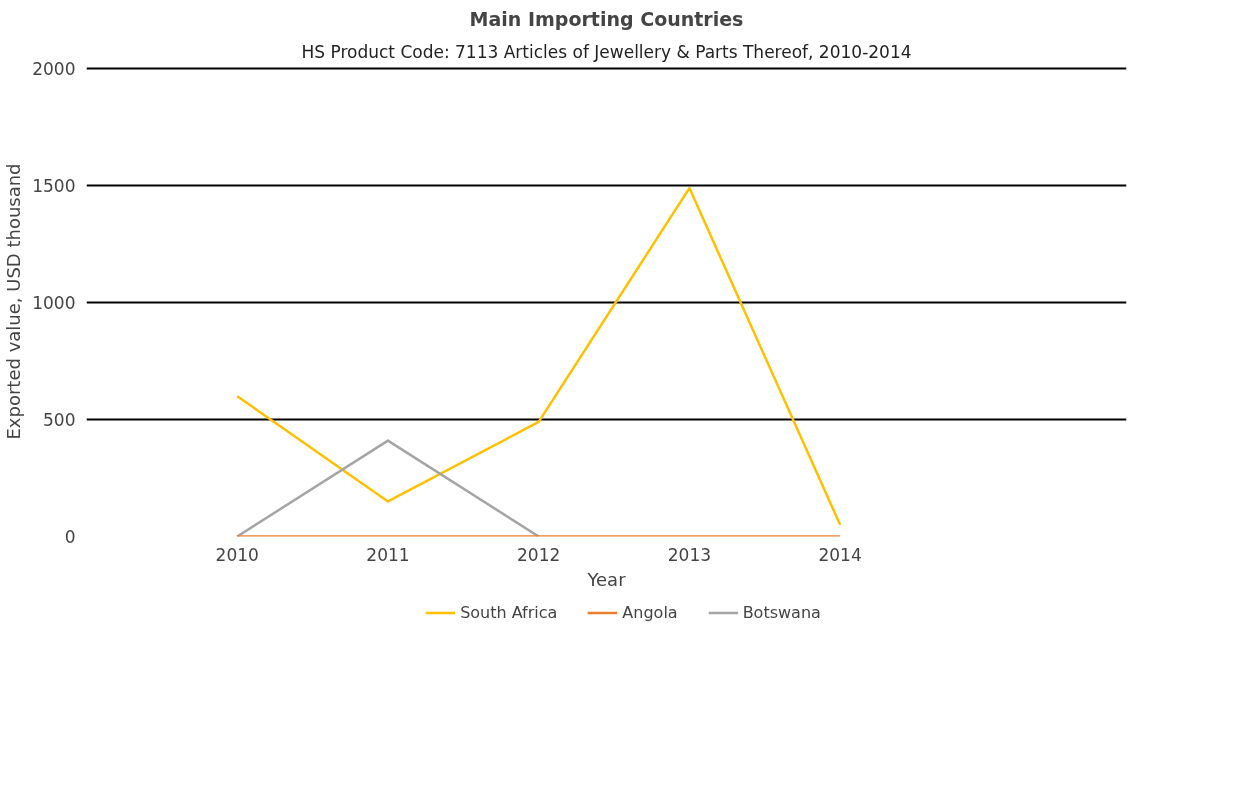 This screenshot has height=786, width=1237. What do you see at coordinates (54, 69) in the screenshot?
I see `y-tick-label: 2000` at bounding box center [54, 69].